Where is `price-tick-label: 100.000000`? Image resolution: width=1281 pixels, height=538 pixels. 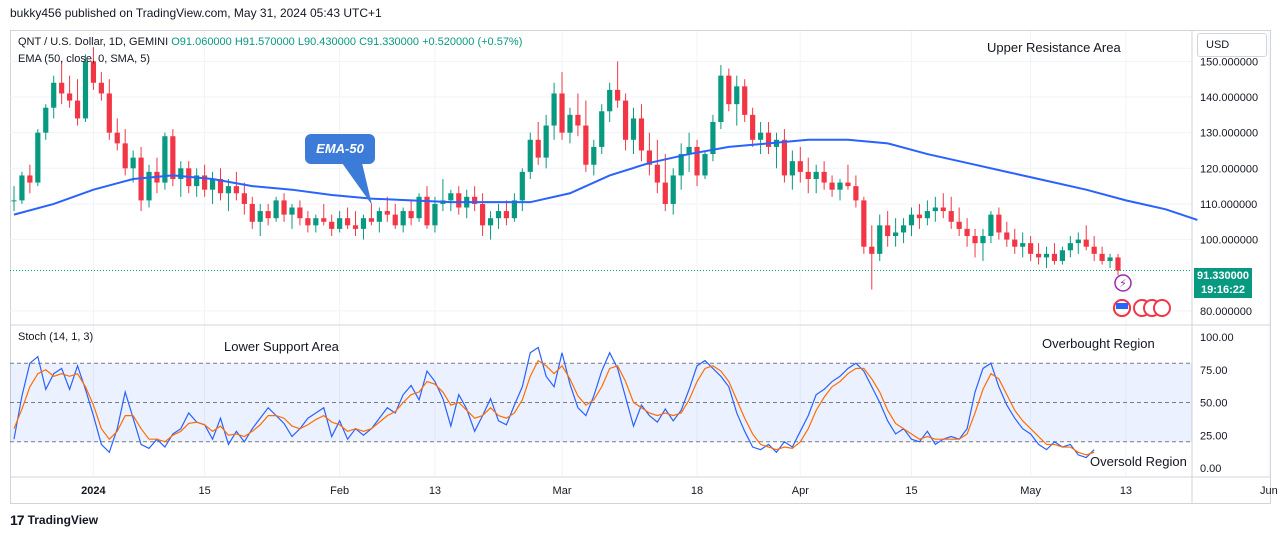
price-tick-label: 100.000000 is located at coordinates (1229, 241).